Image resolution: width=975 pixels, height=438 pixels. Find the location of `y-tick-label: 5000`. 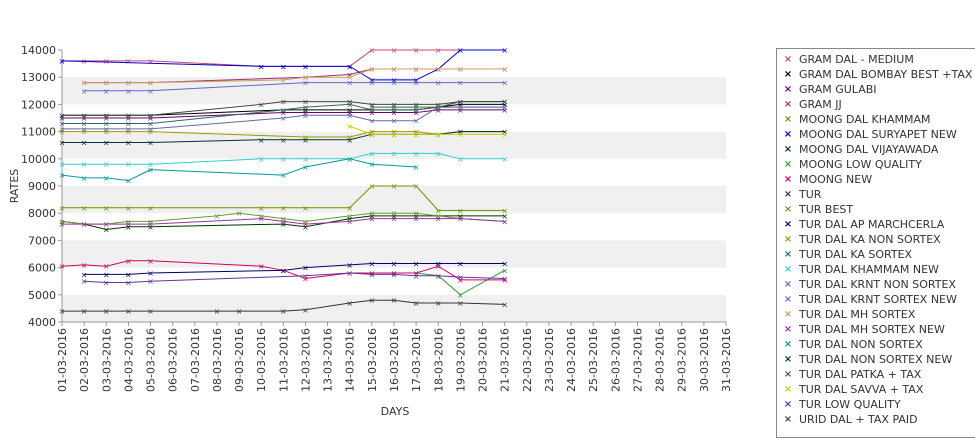

y-tick-label: 5000 is located at coordinates (42, 295).